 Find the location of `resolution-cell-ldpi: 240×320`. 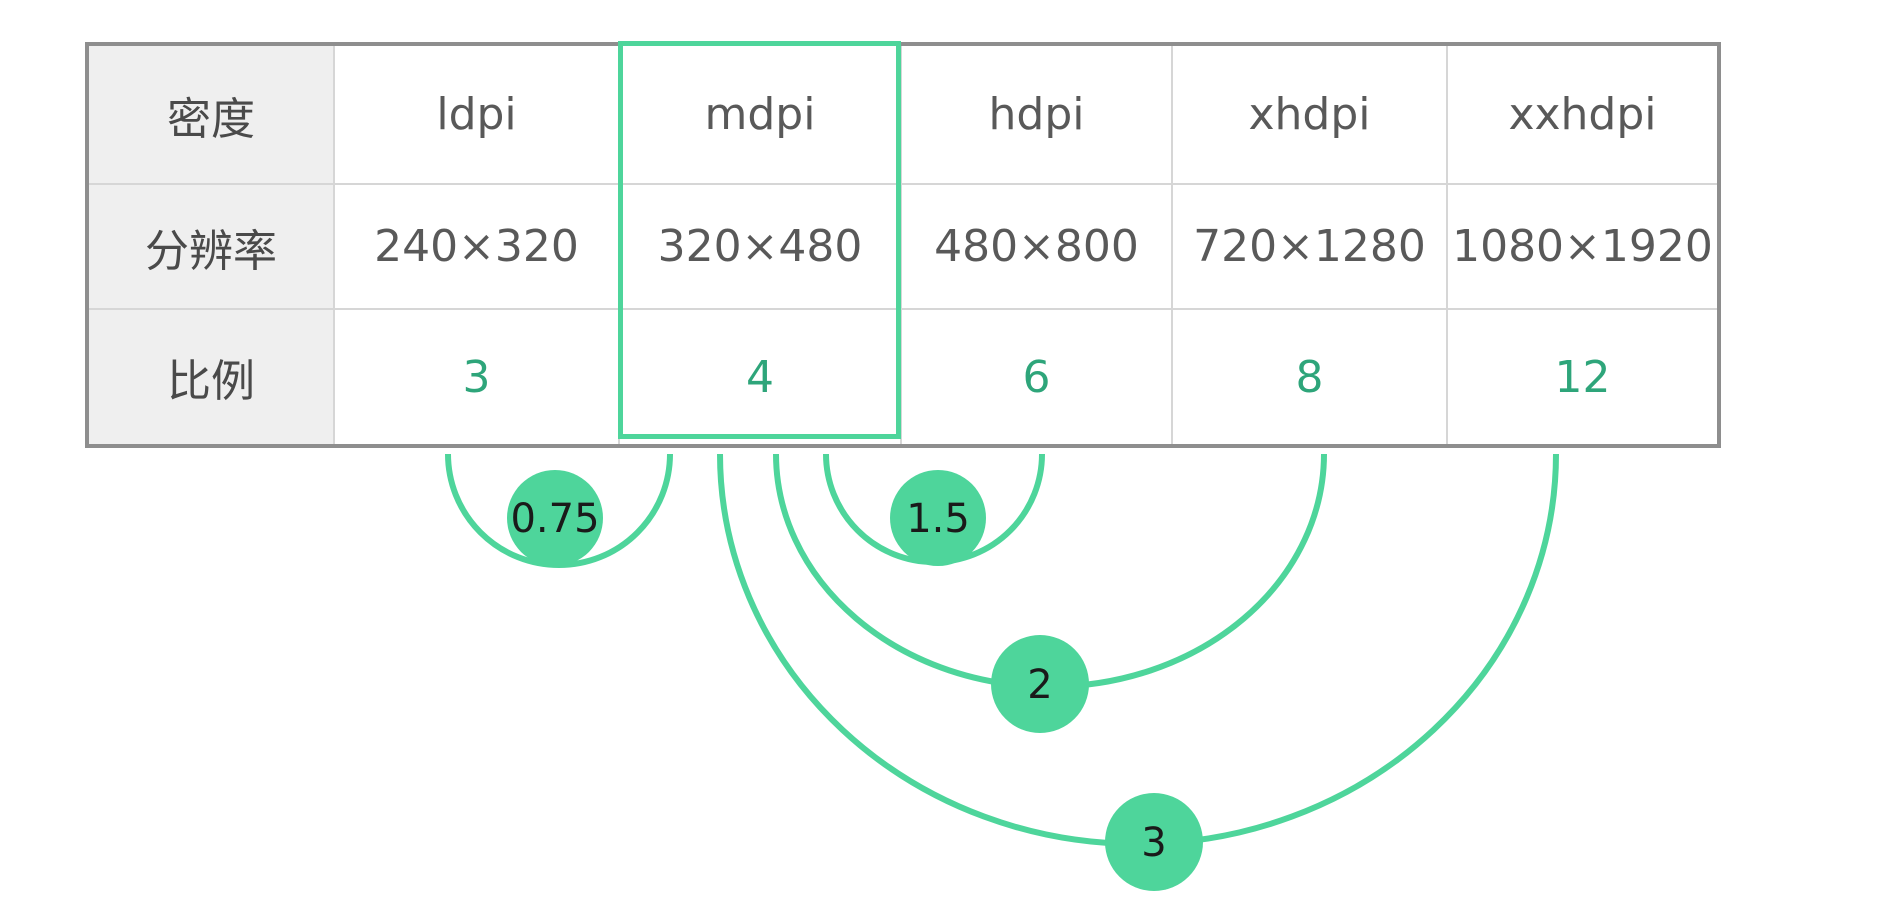

resolution-cell-ldpi: 240×320 is located at coordinates (476, 246).